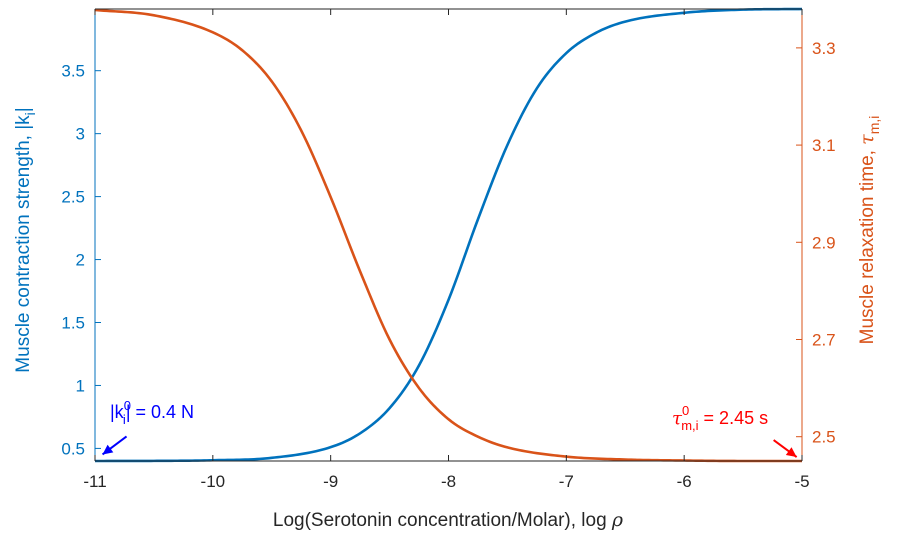 This screenshot has width=900, height=539. I want to click on y-tick-label-left: 3.5, so click(73, 71).